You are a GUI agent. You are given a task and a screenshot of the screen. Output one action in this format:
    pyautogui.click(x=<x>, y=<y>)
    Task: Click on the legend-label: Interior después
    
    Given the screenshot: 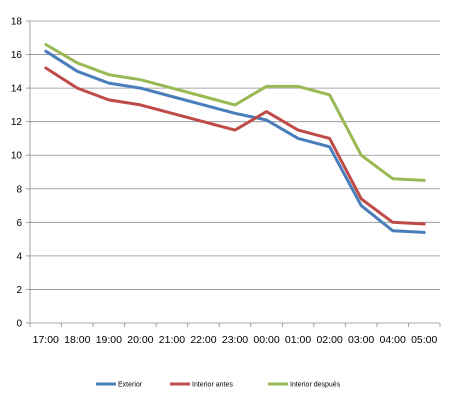 What is the action you would take?
    pyautogui.click(x=315, y=385)
    